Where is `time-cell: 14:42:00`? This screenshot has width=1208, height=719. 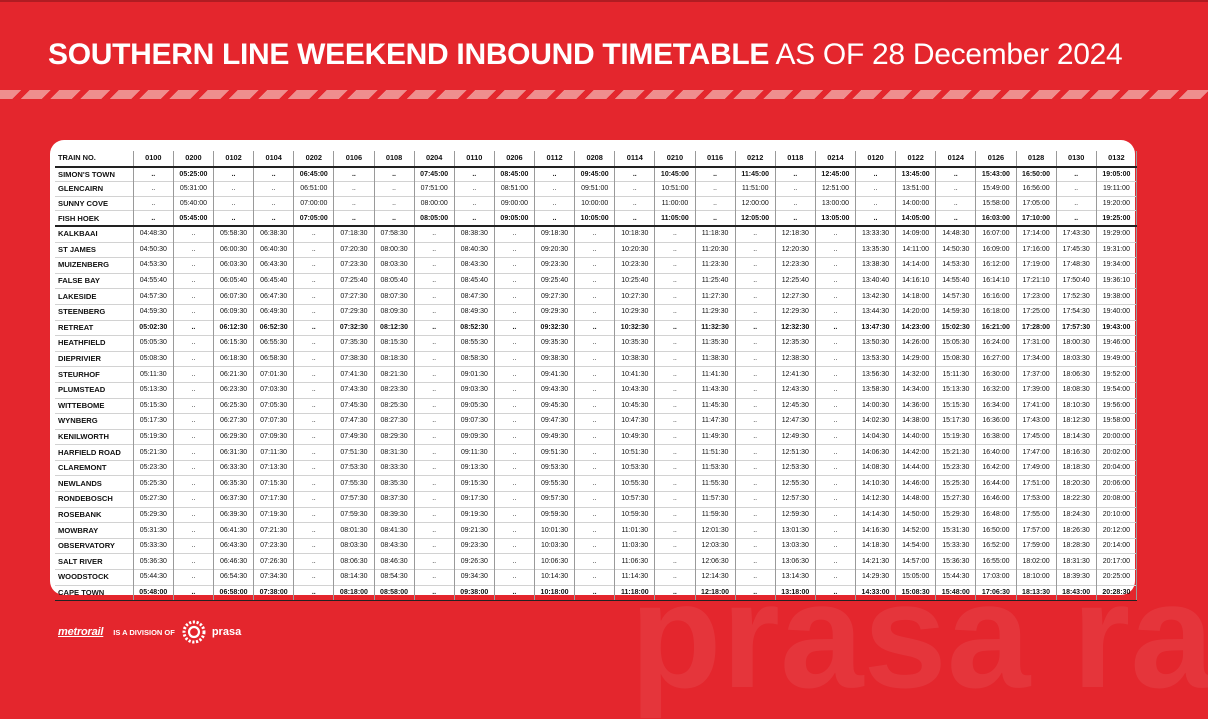 time-cell: 14:42:00 is located at coordinates (915, 452).